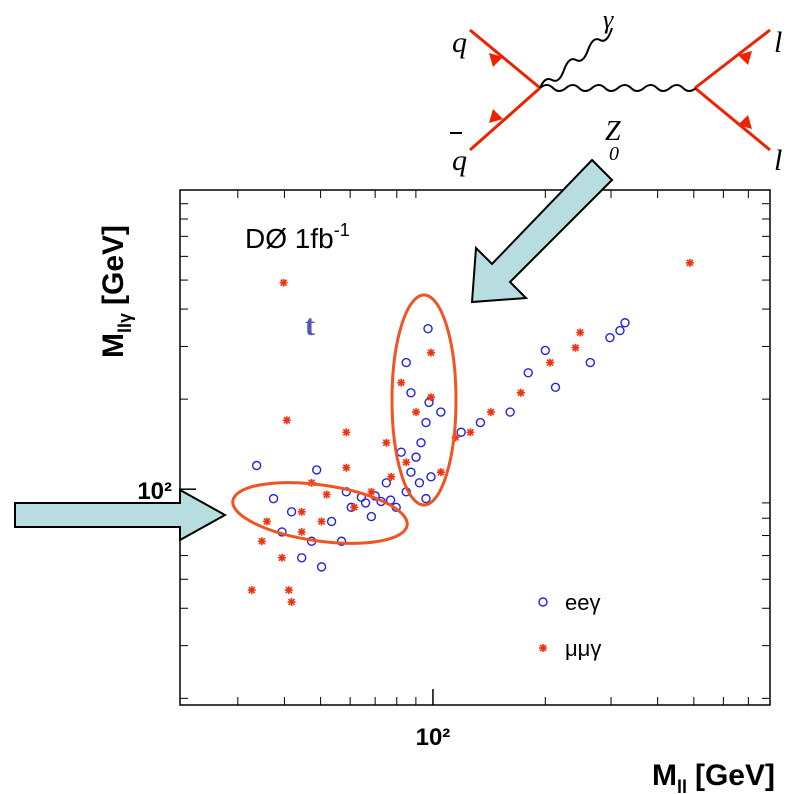 The image size is (789, 794). What do you see at coordinates (618, 88) in the screenshot?
I see `z-line` at bounding box center [618, 88].